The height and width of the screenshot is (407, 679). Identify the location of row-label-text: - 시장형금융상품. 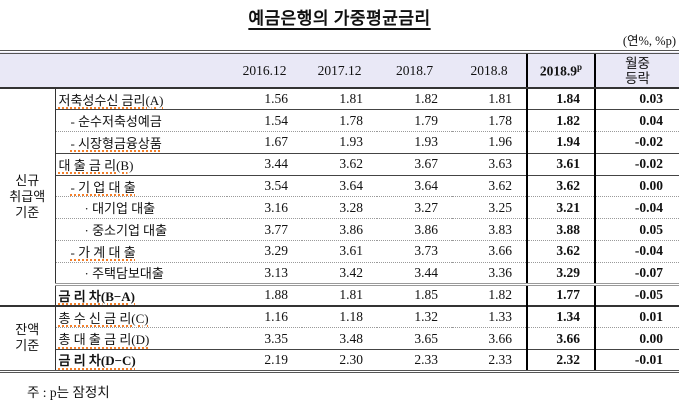
(116, 143).